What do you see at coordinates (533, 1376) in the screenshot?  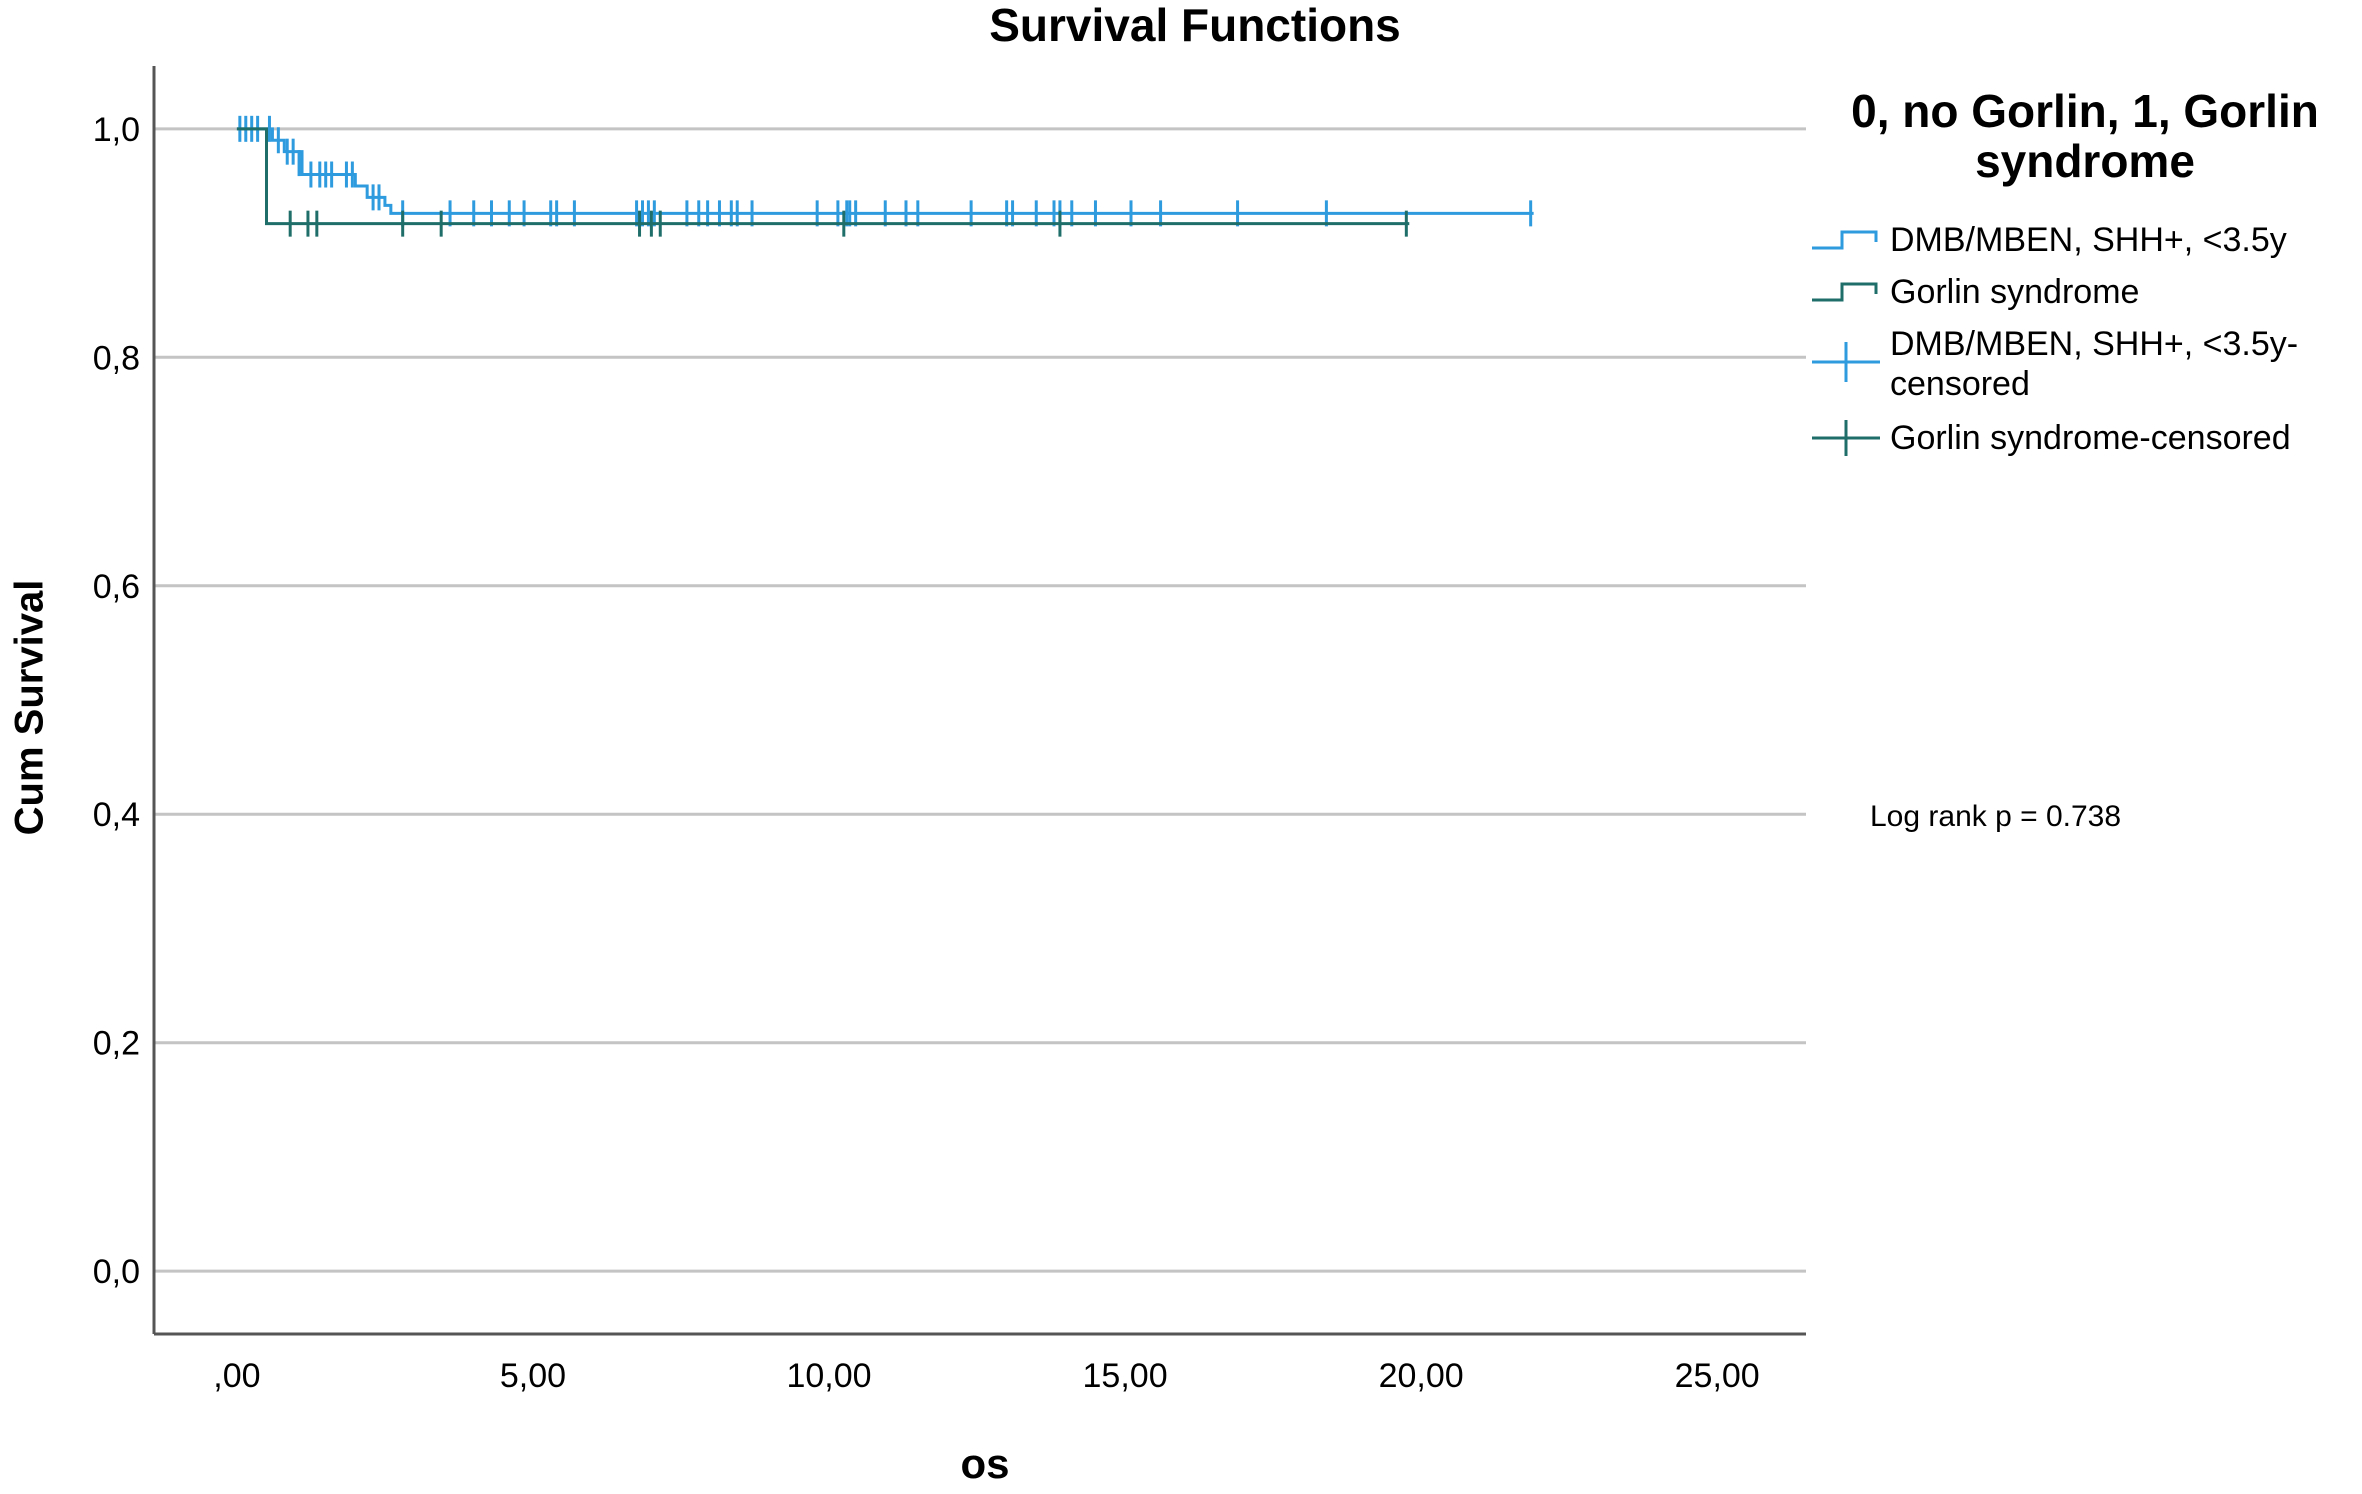 I see `x-tick-label: 5,00` at bounding box center [533, 1376].